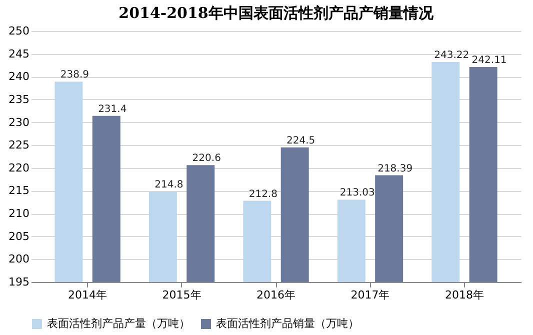 The width and height of the screenshot is (533, 335). Describe the element at coordinates (75, 75) in the screenshot. I see `data-label: 238.9` at that location.